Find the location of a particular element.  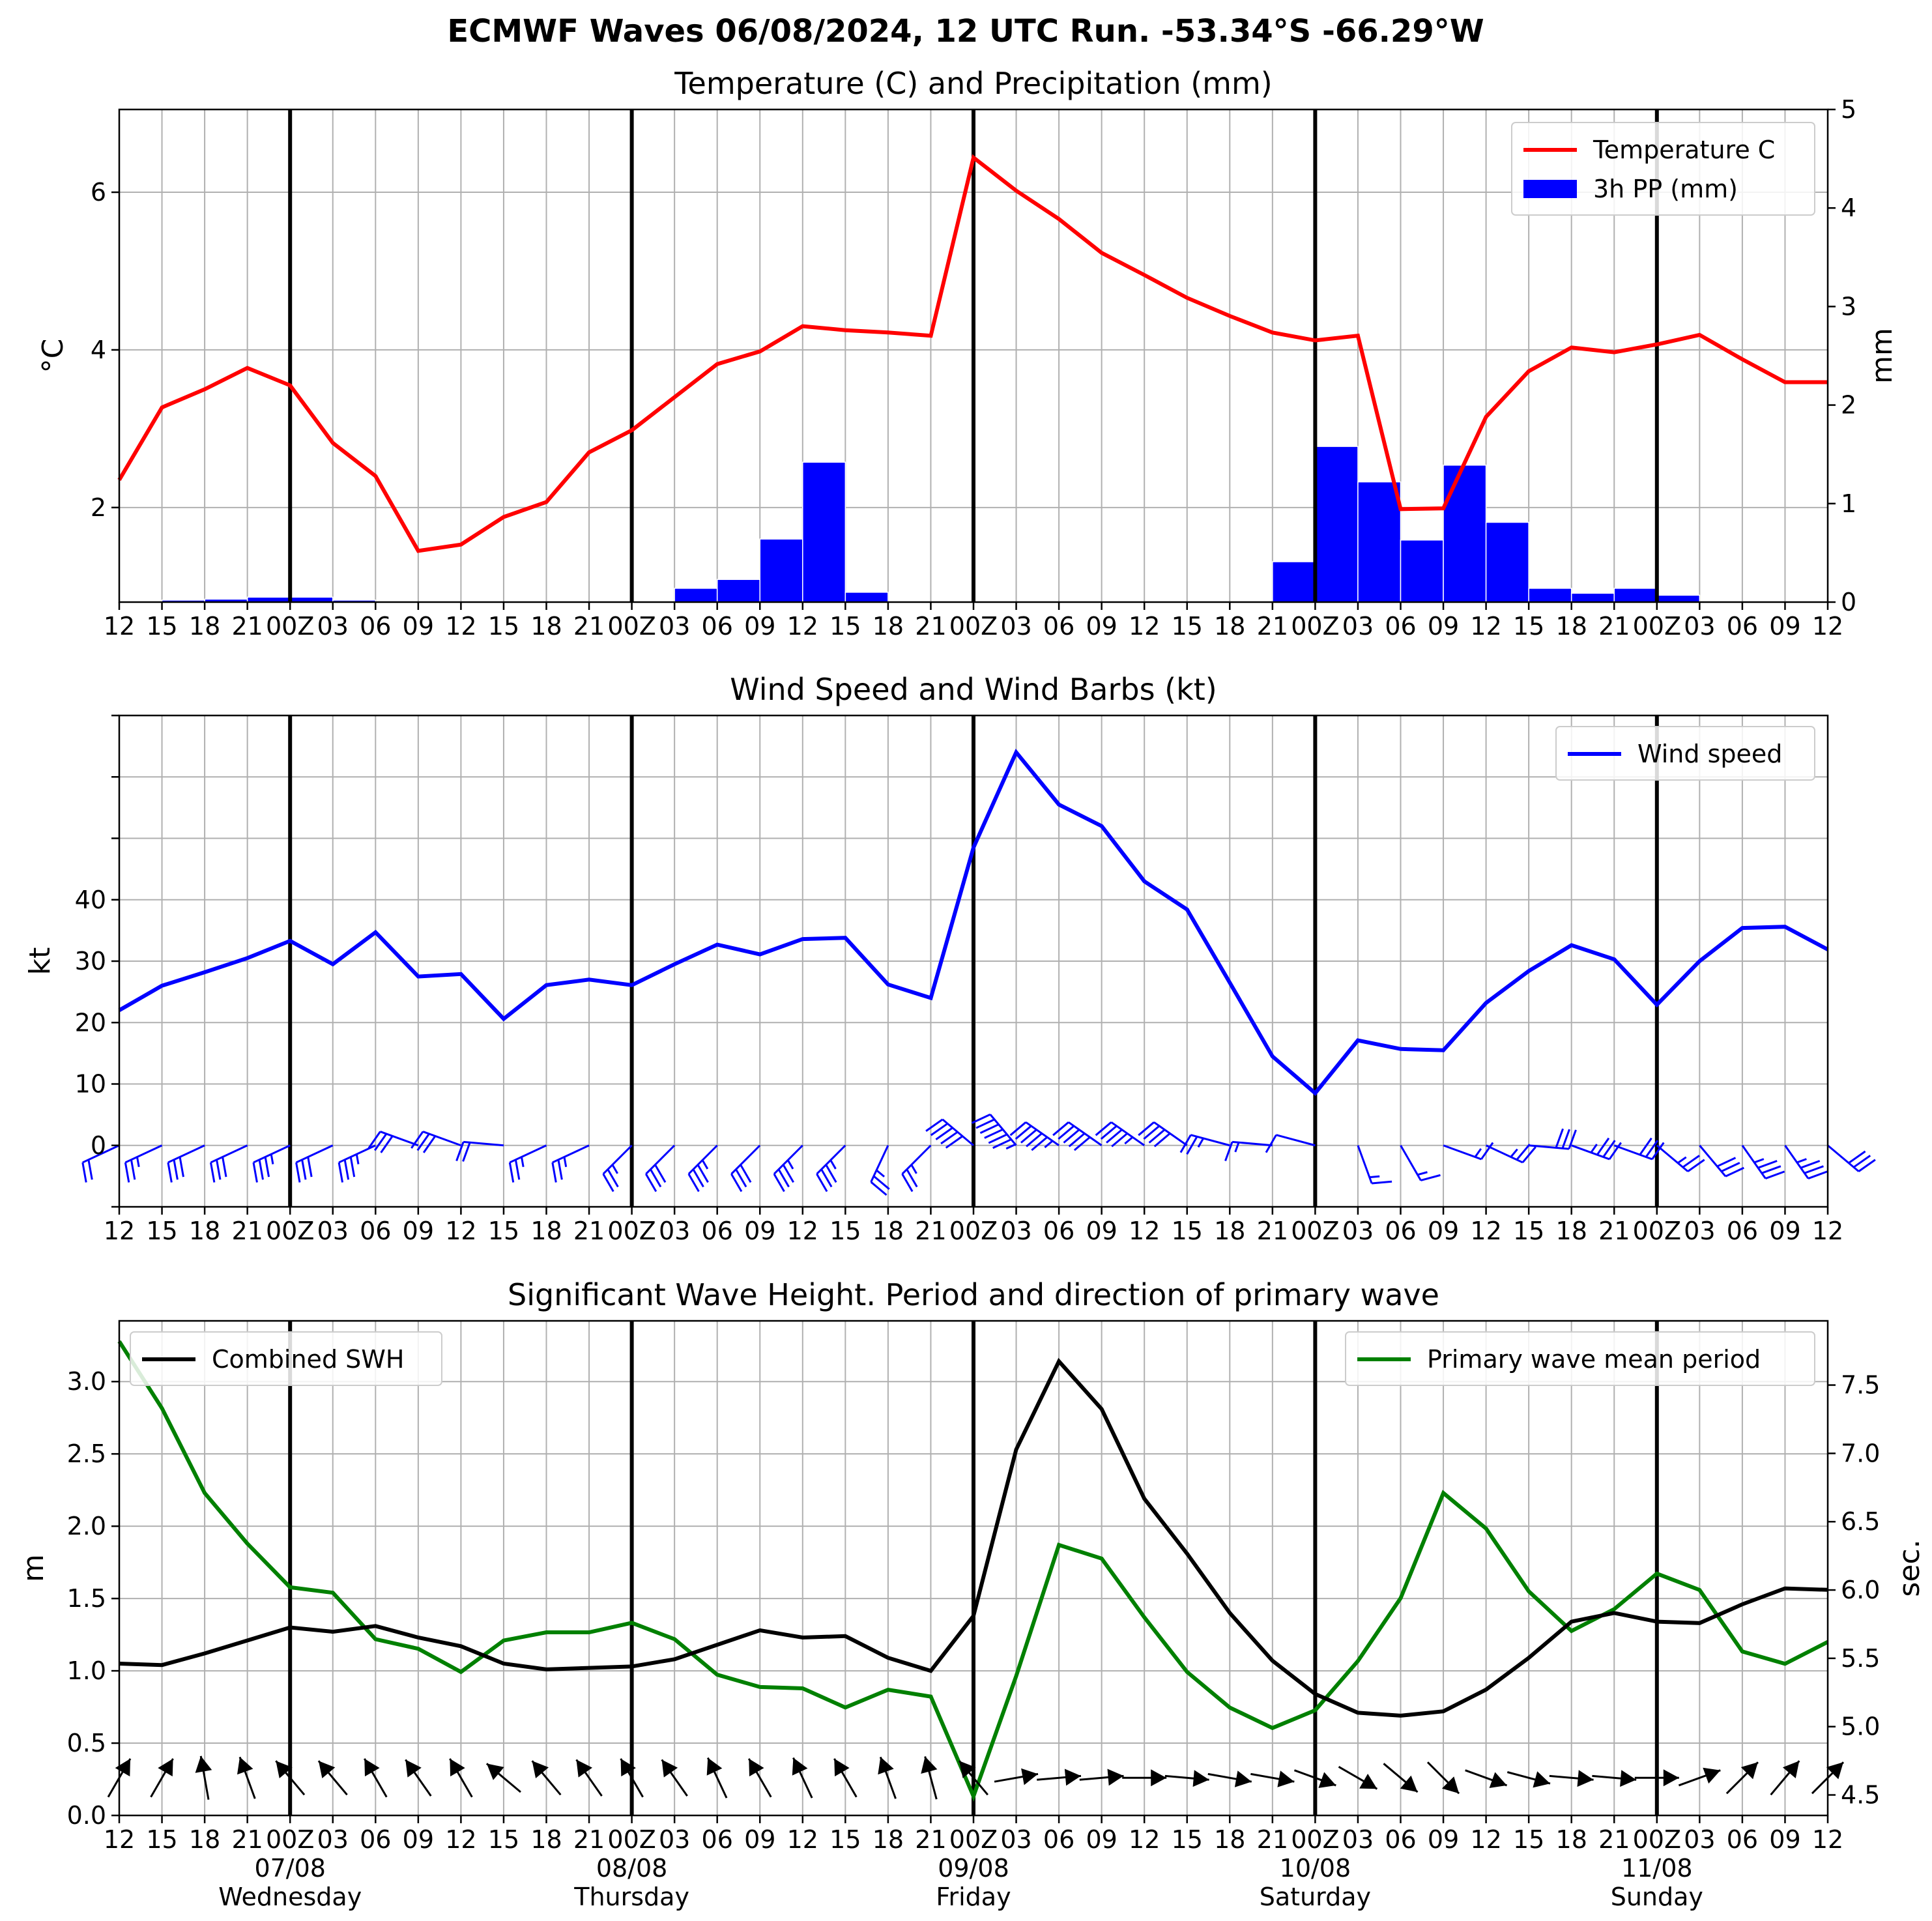

weekday-label: Thursday is located at coordinates (631, 1897).